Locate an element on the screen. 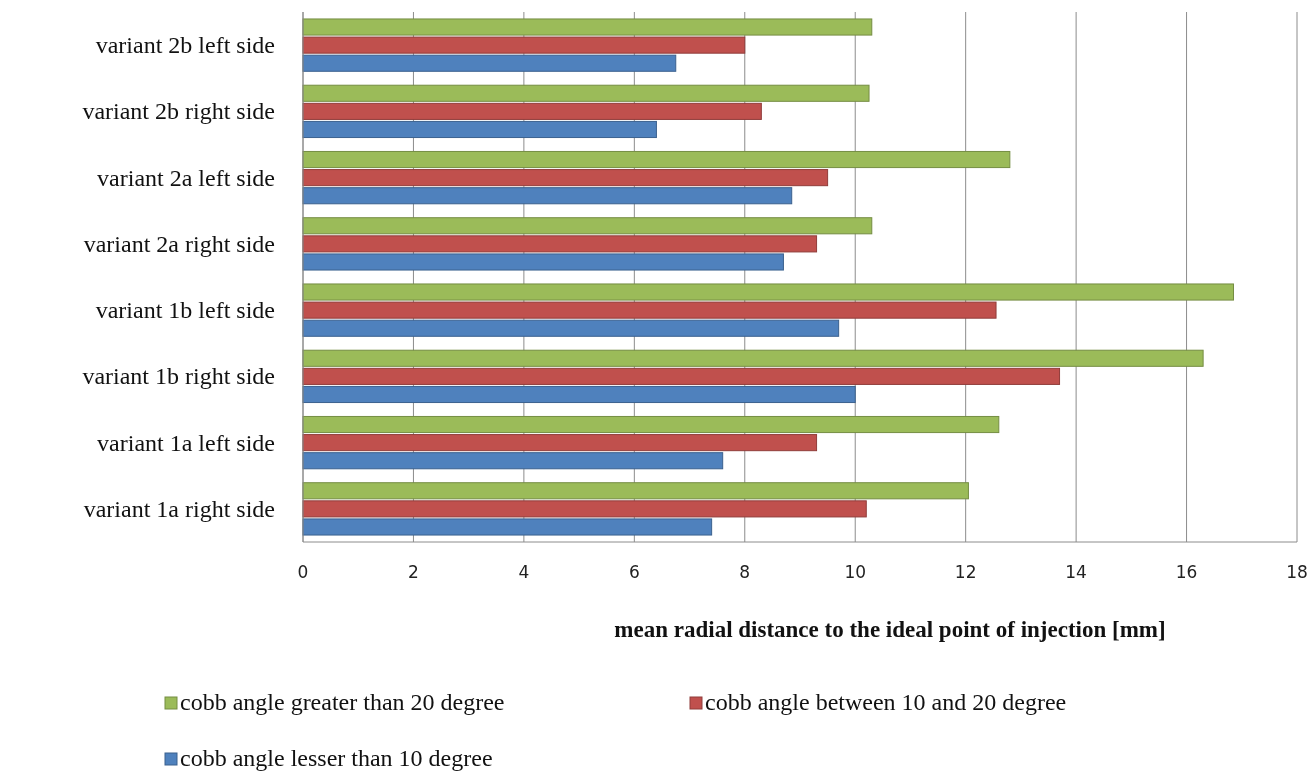  x-tick-label: 0 is located at coordinates (303, 572).